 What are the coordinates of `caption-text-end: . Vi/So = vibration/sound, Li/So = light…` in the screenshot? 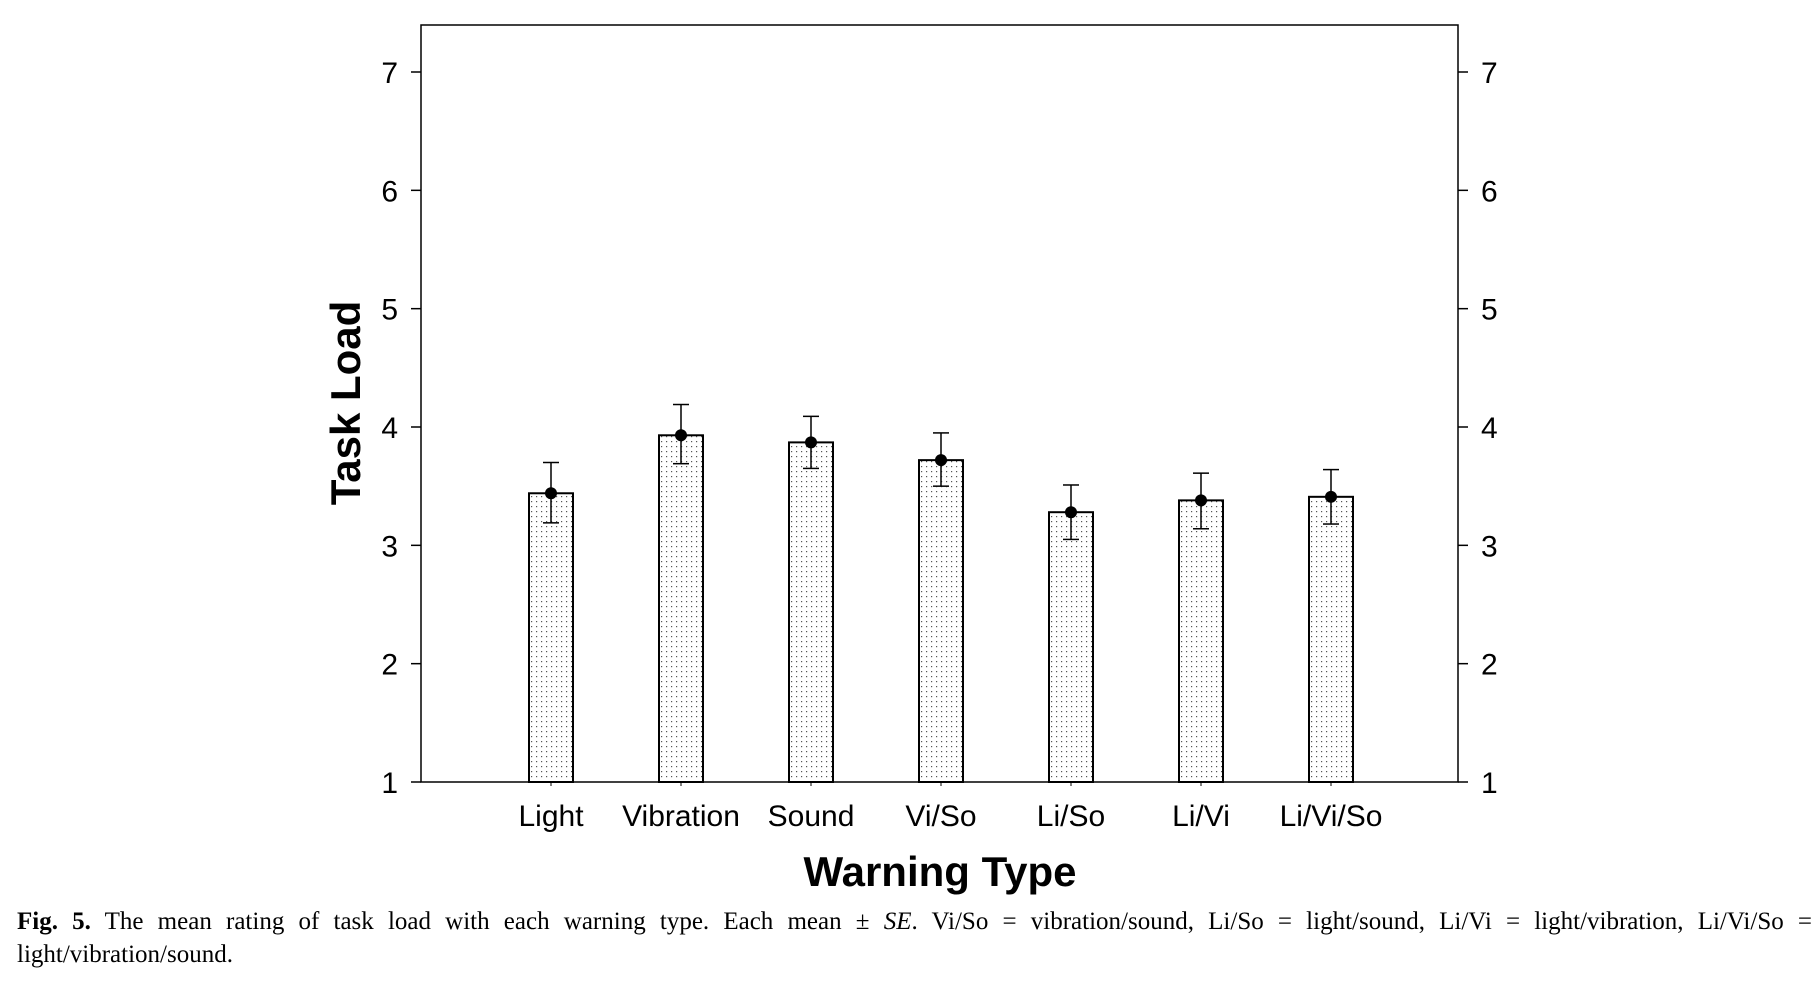 It's located at (915, 938).